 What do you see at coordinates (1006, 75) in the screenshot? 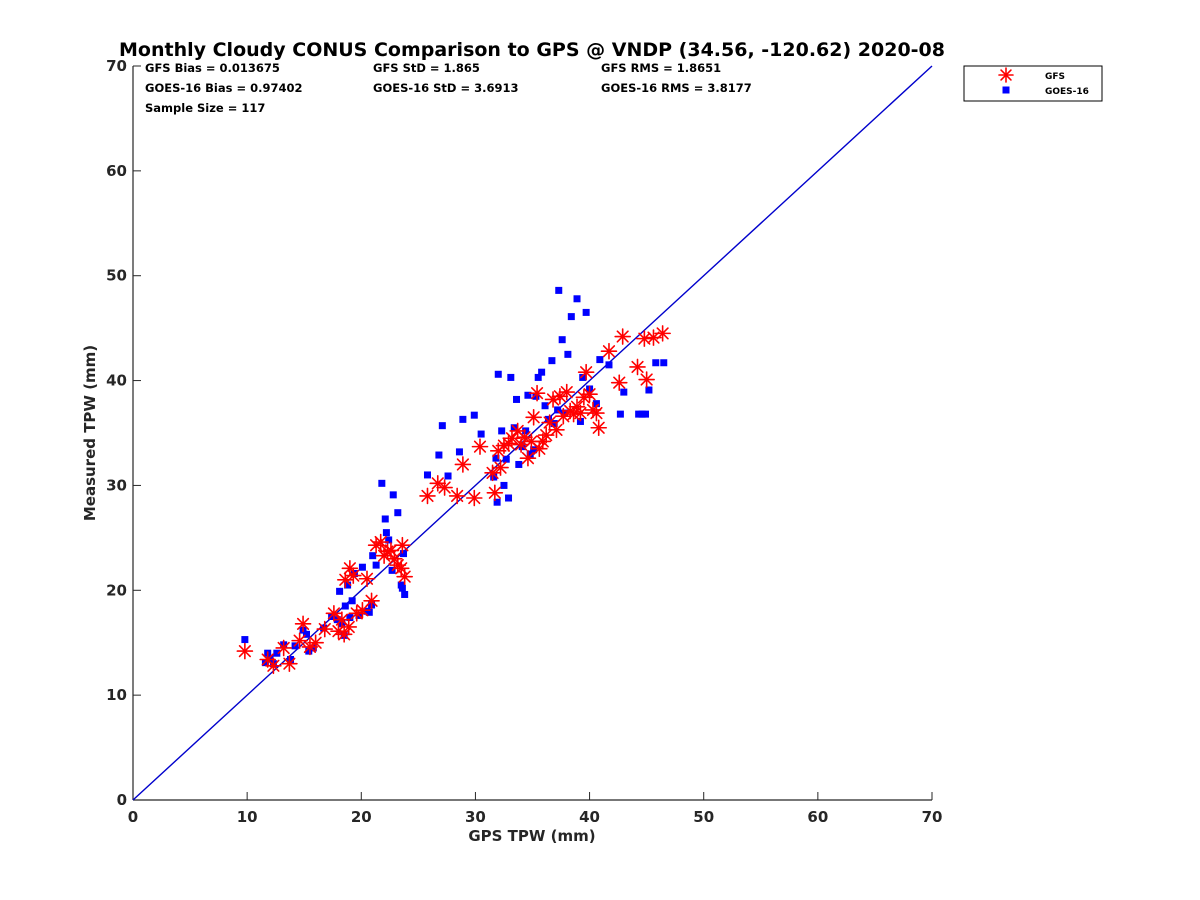
I see `legend-gfs-marker` at bounding box center [1006, 75].